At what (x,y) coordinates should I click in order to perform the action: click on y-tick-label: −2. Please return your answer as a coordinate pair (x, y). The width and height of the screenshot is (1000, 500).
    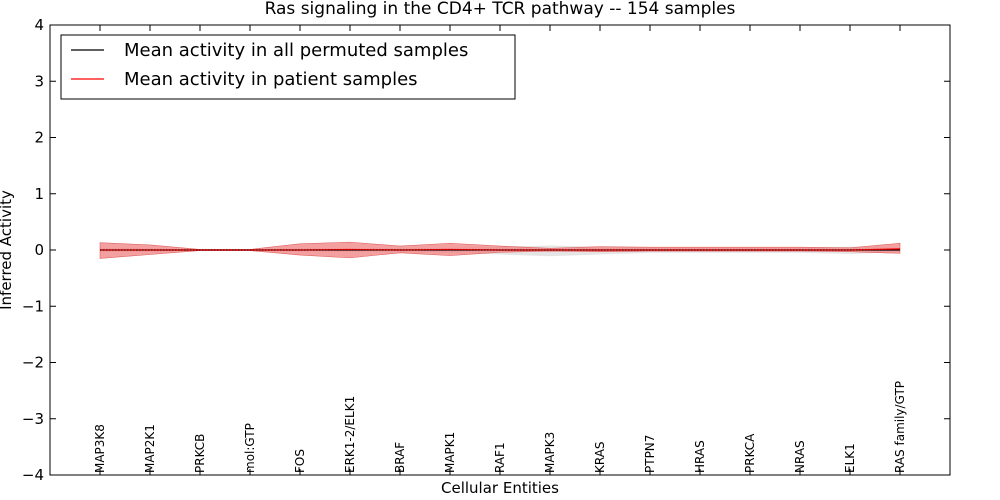
    Looking at the image, I should click on (33, 363).